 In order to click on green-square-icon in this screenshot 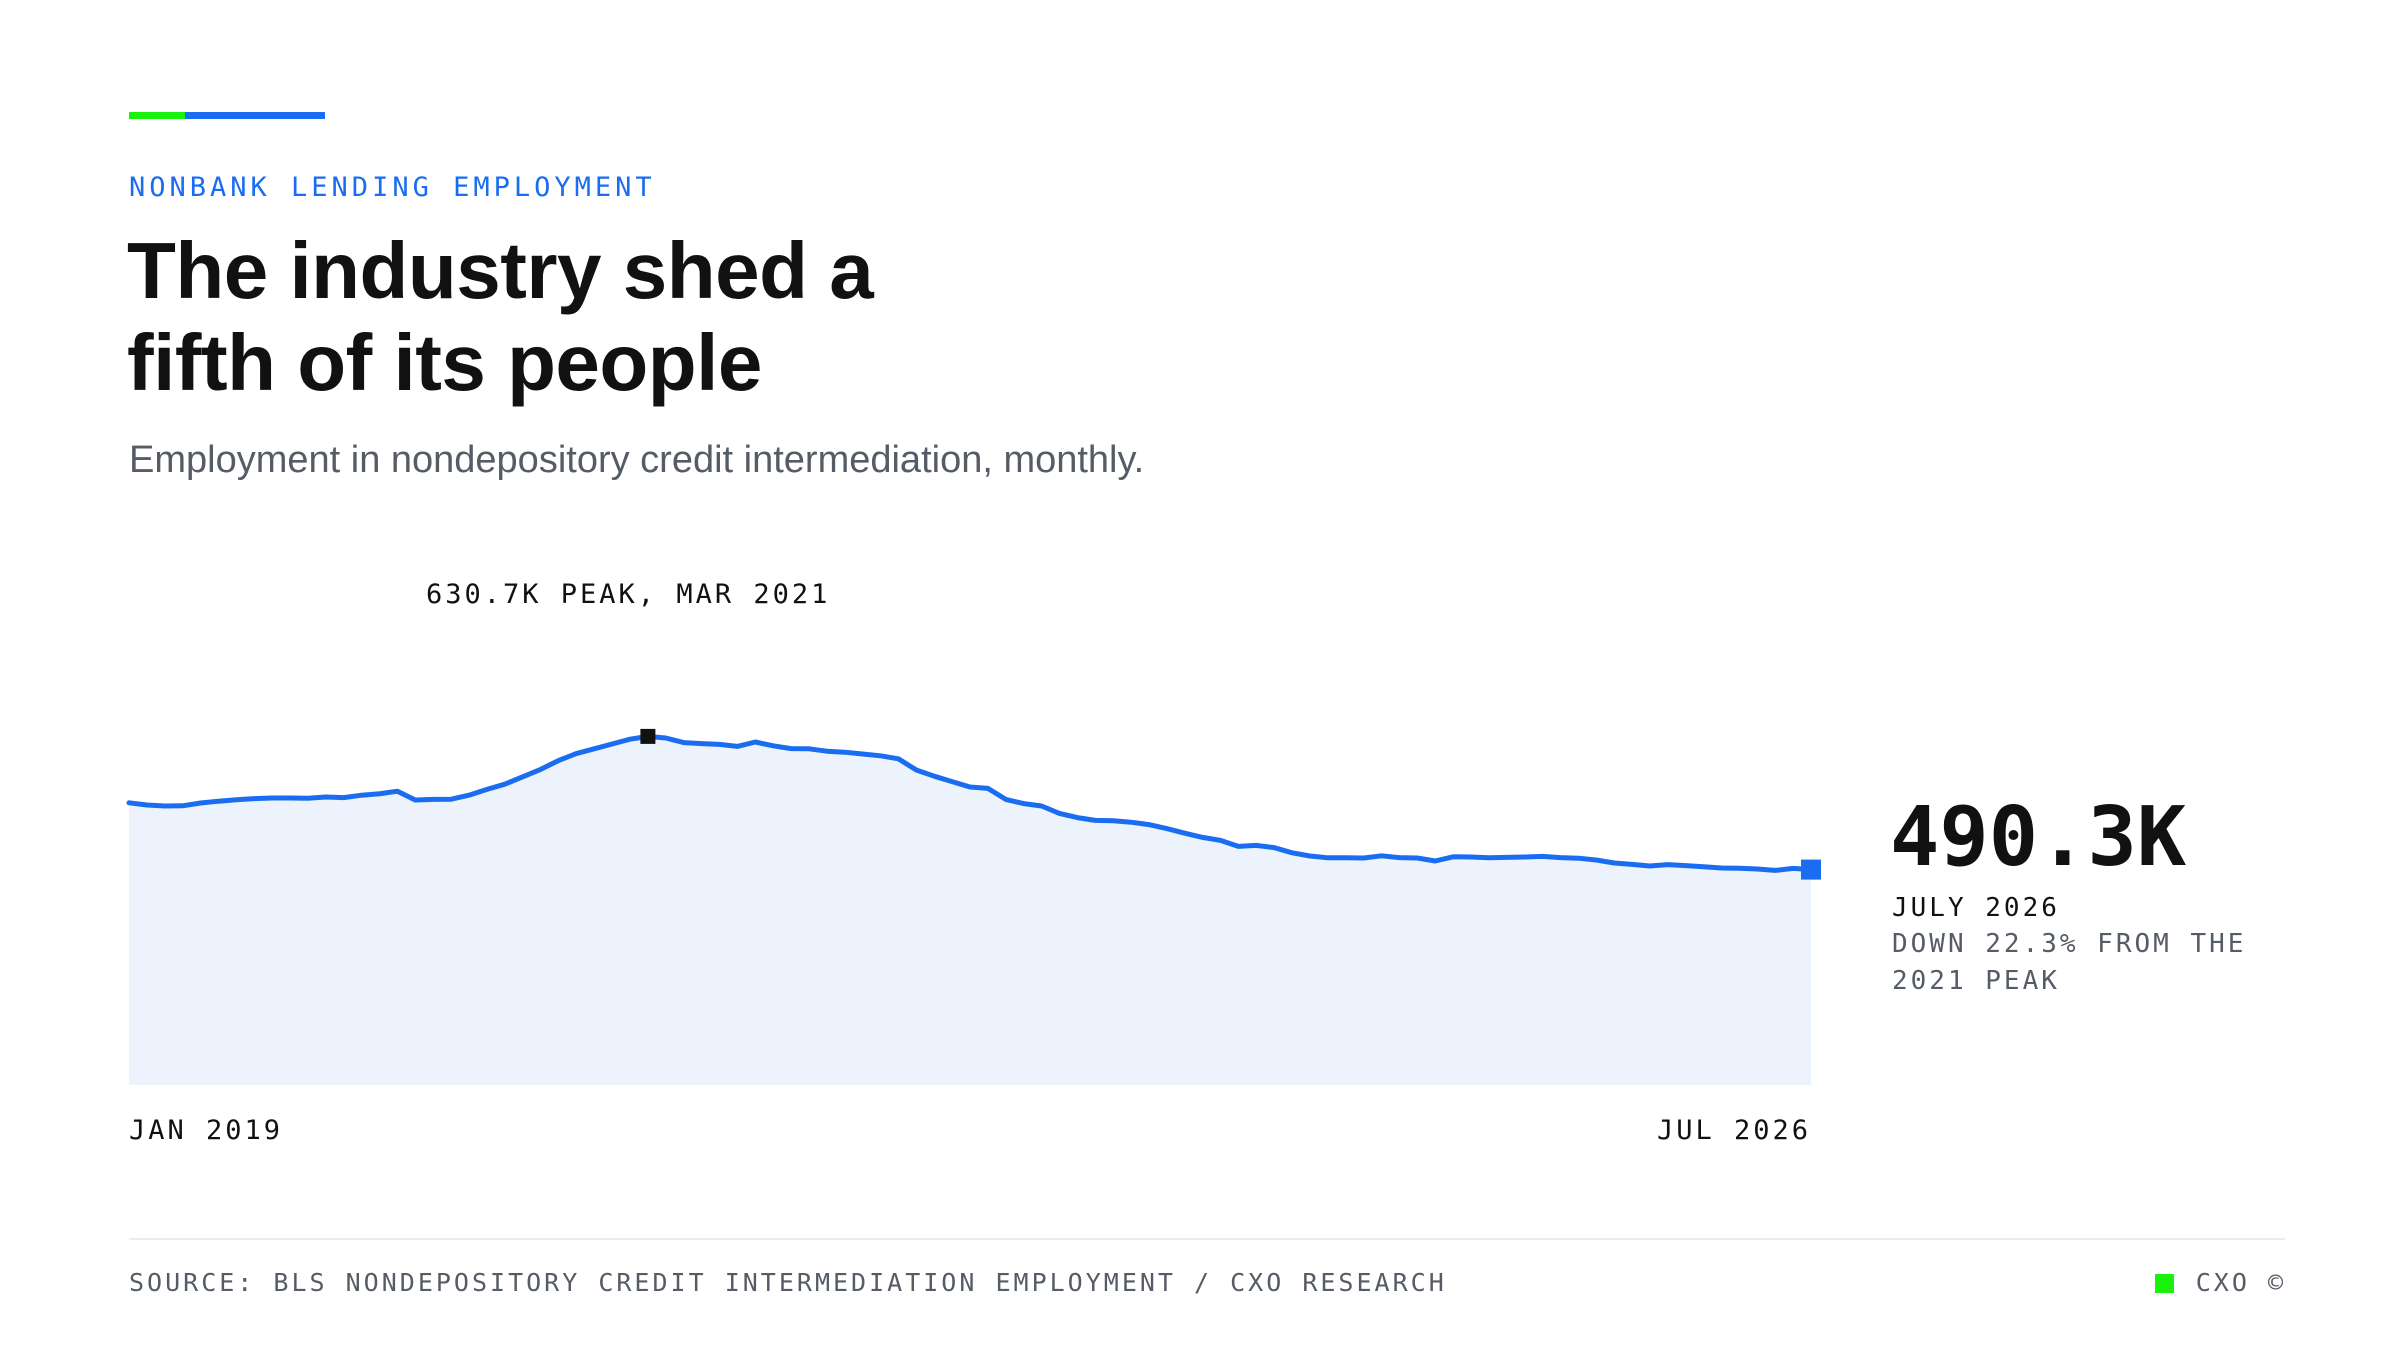, I will do `click(2164, 1283)`.